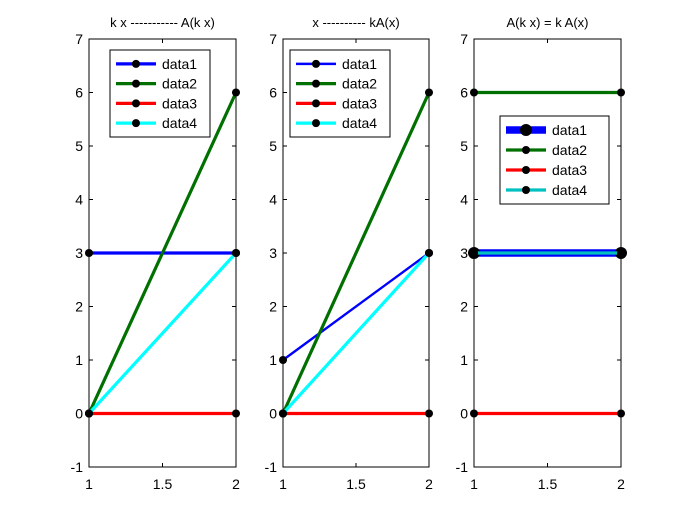 This screenshot has width=686, height=531. Describe the element at coordinates (179, 64) in the screenshot. I see `chart-1-legend-label-data1: data1` at that location.